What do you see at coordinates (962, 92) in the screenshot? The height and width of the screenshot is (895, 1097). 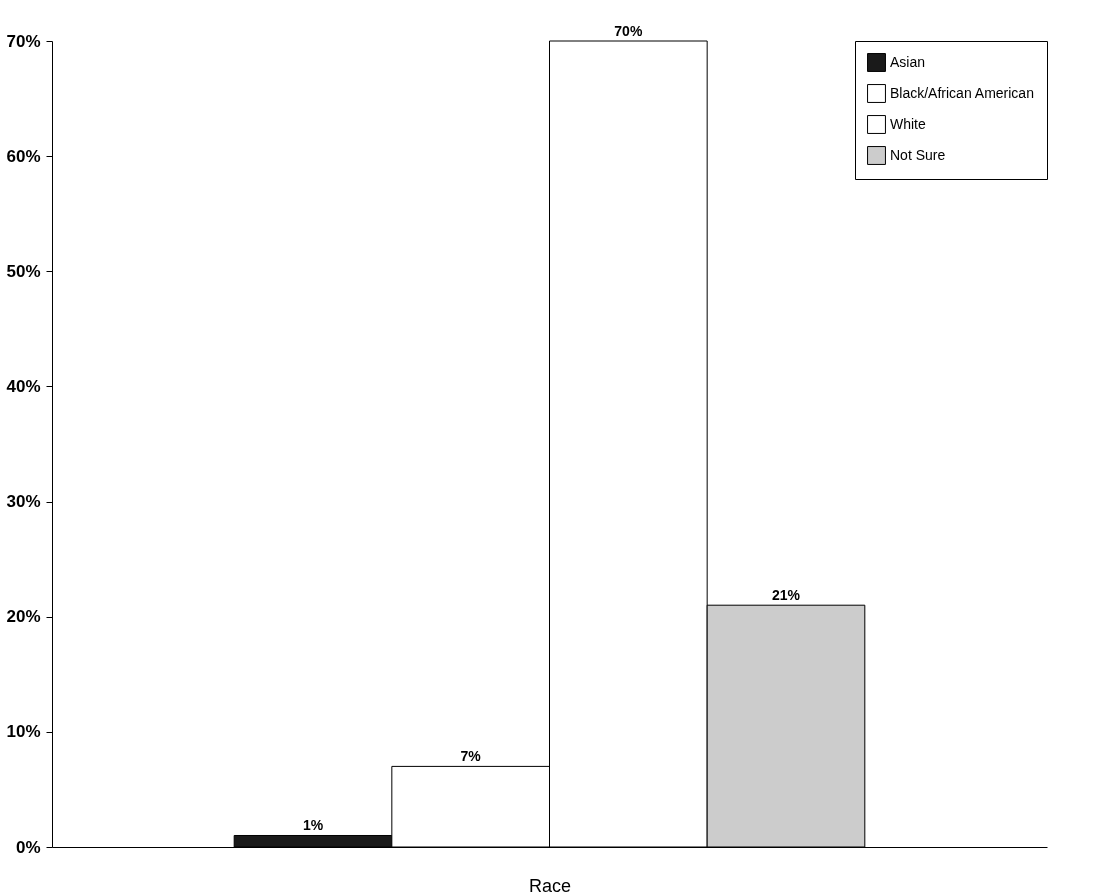 I see `legend-label: Black/African American` at bounding box center [962, 92].